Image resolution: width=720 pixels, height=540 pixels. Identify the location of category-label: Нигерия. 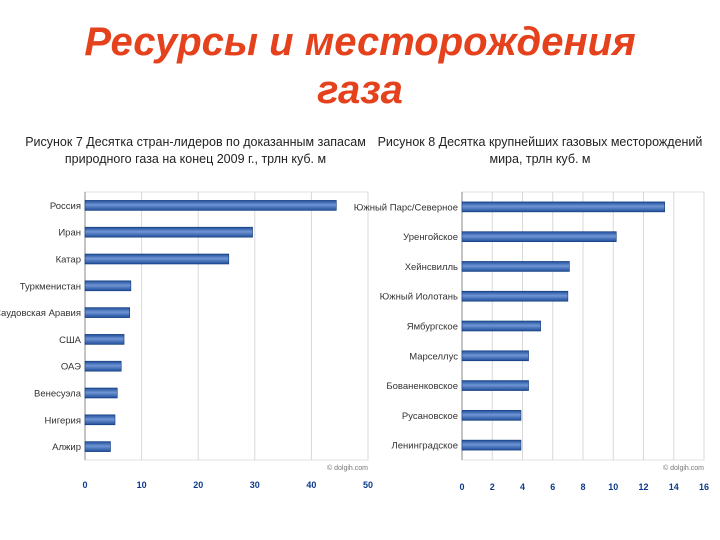
(63, 420).